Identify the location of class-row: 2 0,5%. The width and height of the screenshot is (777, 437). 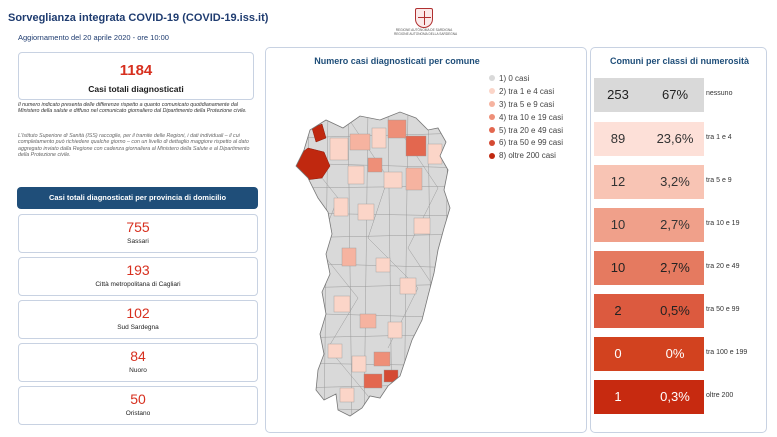
(649, 311).